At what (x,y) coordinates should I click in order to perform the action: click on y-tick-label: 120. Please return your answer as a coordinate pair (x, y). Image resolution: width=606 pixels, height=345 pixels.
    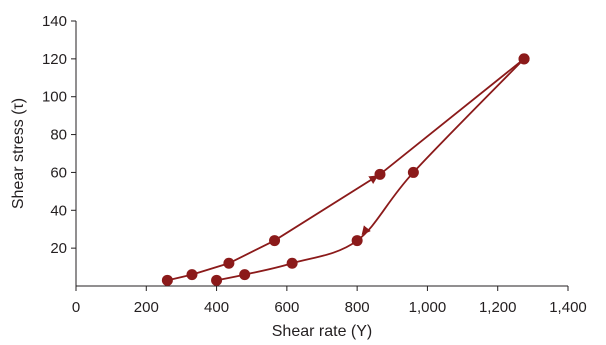
    Looking at the image, I should click on (54, 59).